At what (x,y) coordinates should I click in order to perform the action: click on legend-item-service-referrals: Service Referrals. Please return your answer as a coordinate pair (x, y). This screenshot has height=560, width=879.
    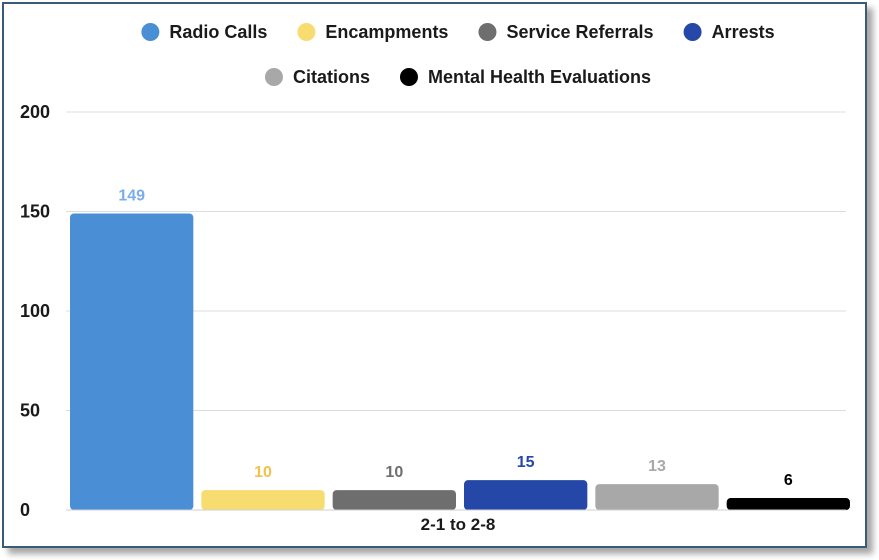
    Looking at the image, I should click on (566, 32).